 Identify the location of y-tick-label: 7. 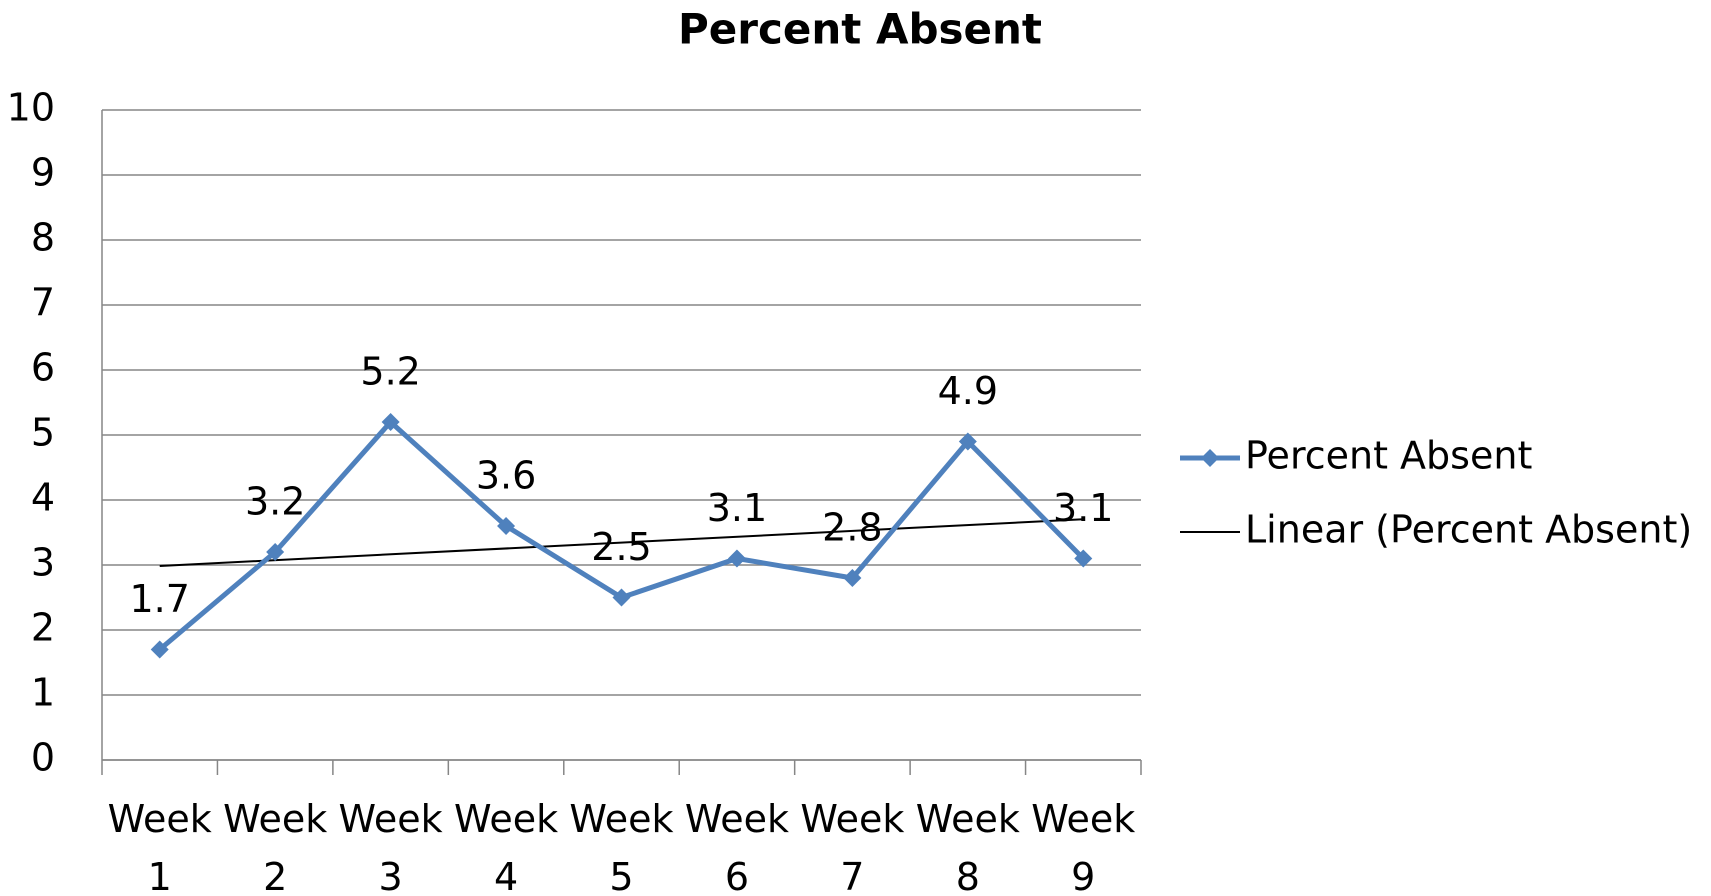
(43, 303).